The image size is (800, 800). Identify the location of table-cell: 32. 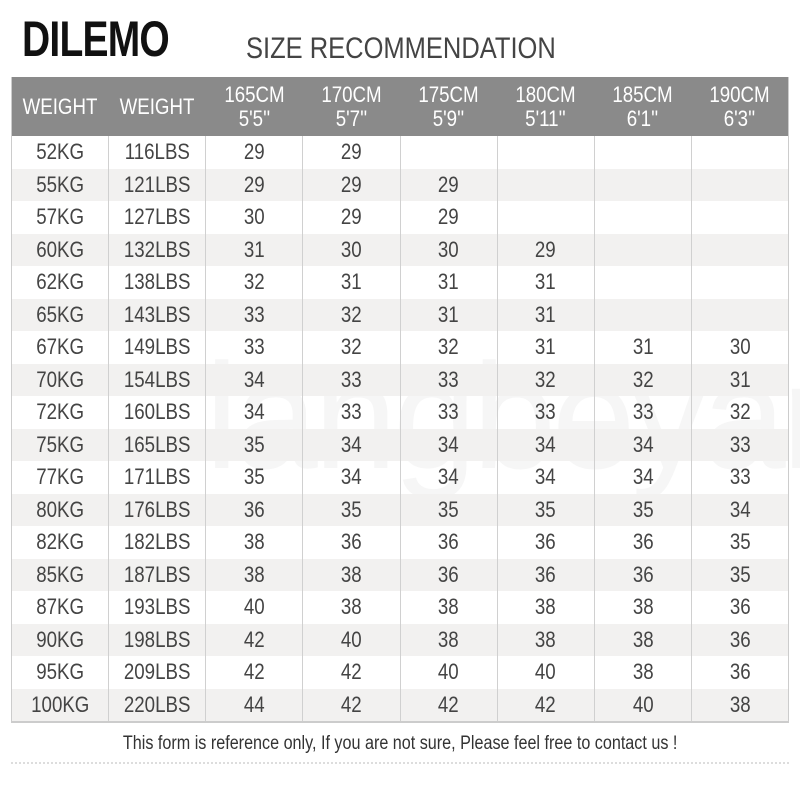
(254, 282).